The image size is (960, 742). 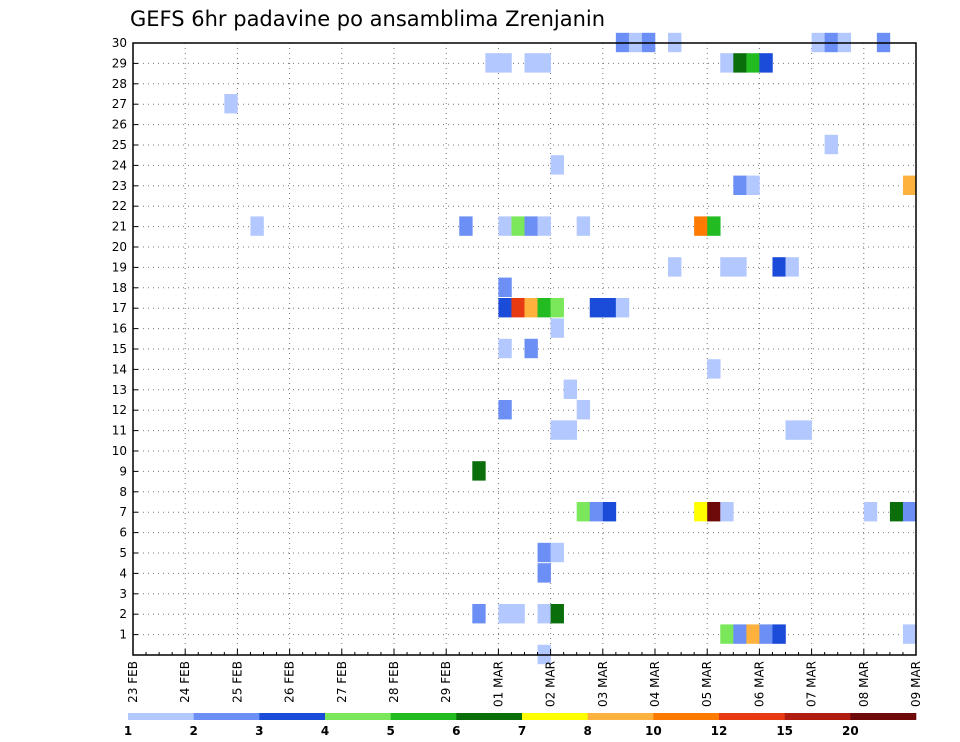 What do you see at coordinates (603, 684) in the screenshot?
I see `x-tick-label: 03 MAR` at bounding box center [603, 684].